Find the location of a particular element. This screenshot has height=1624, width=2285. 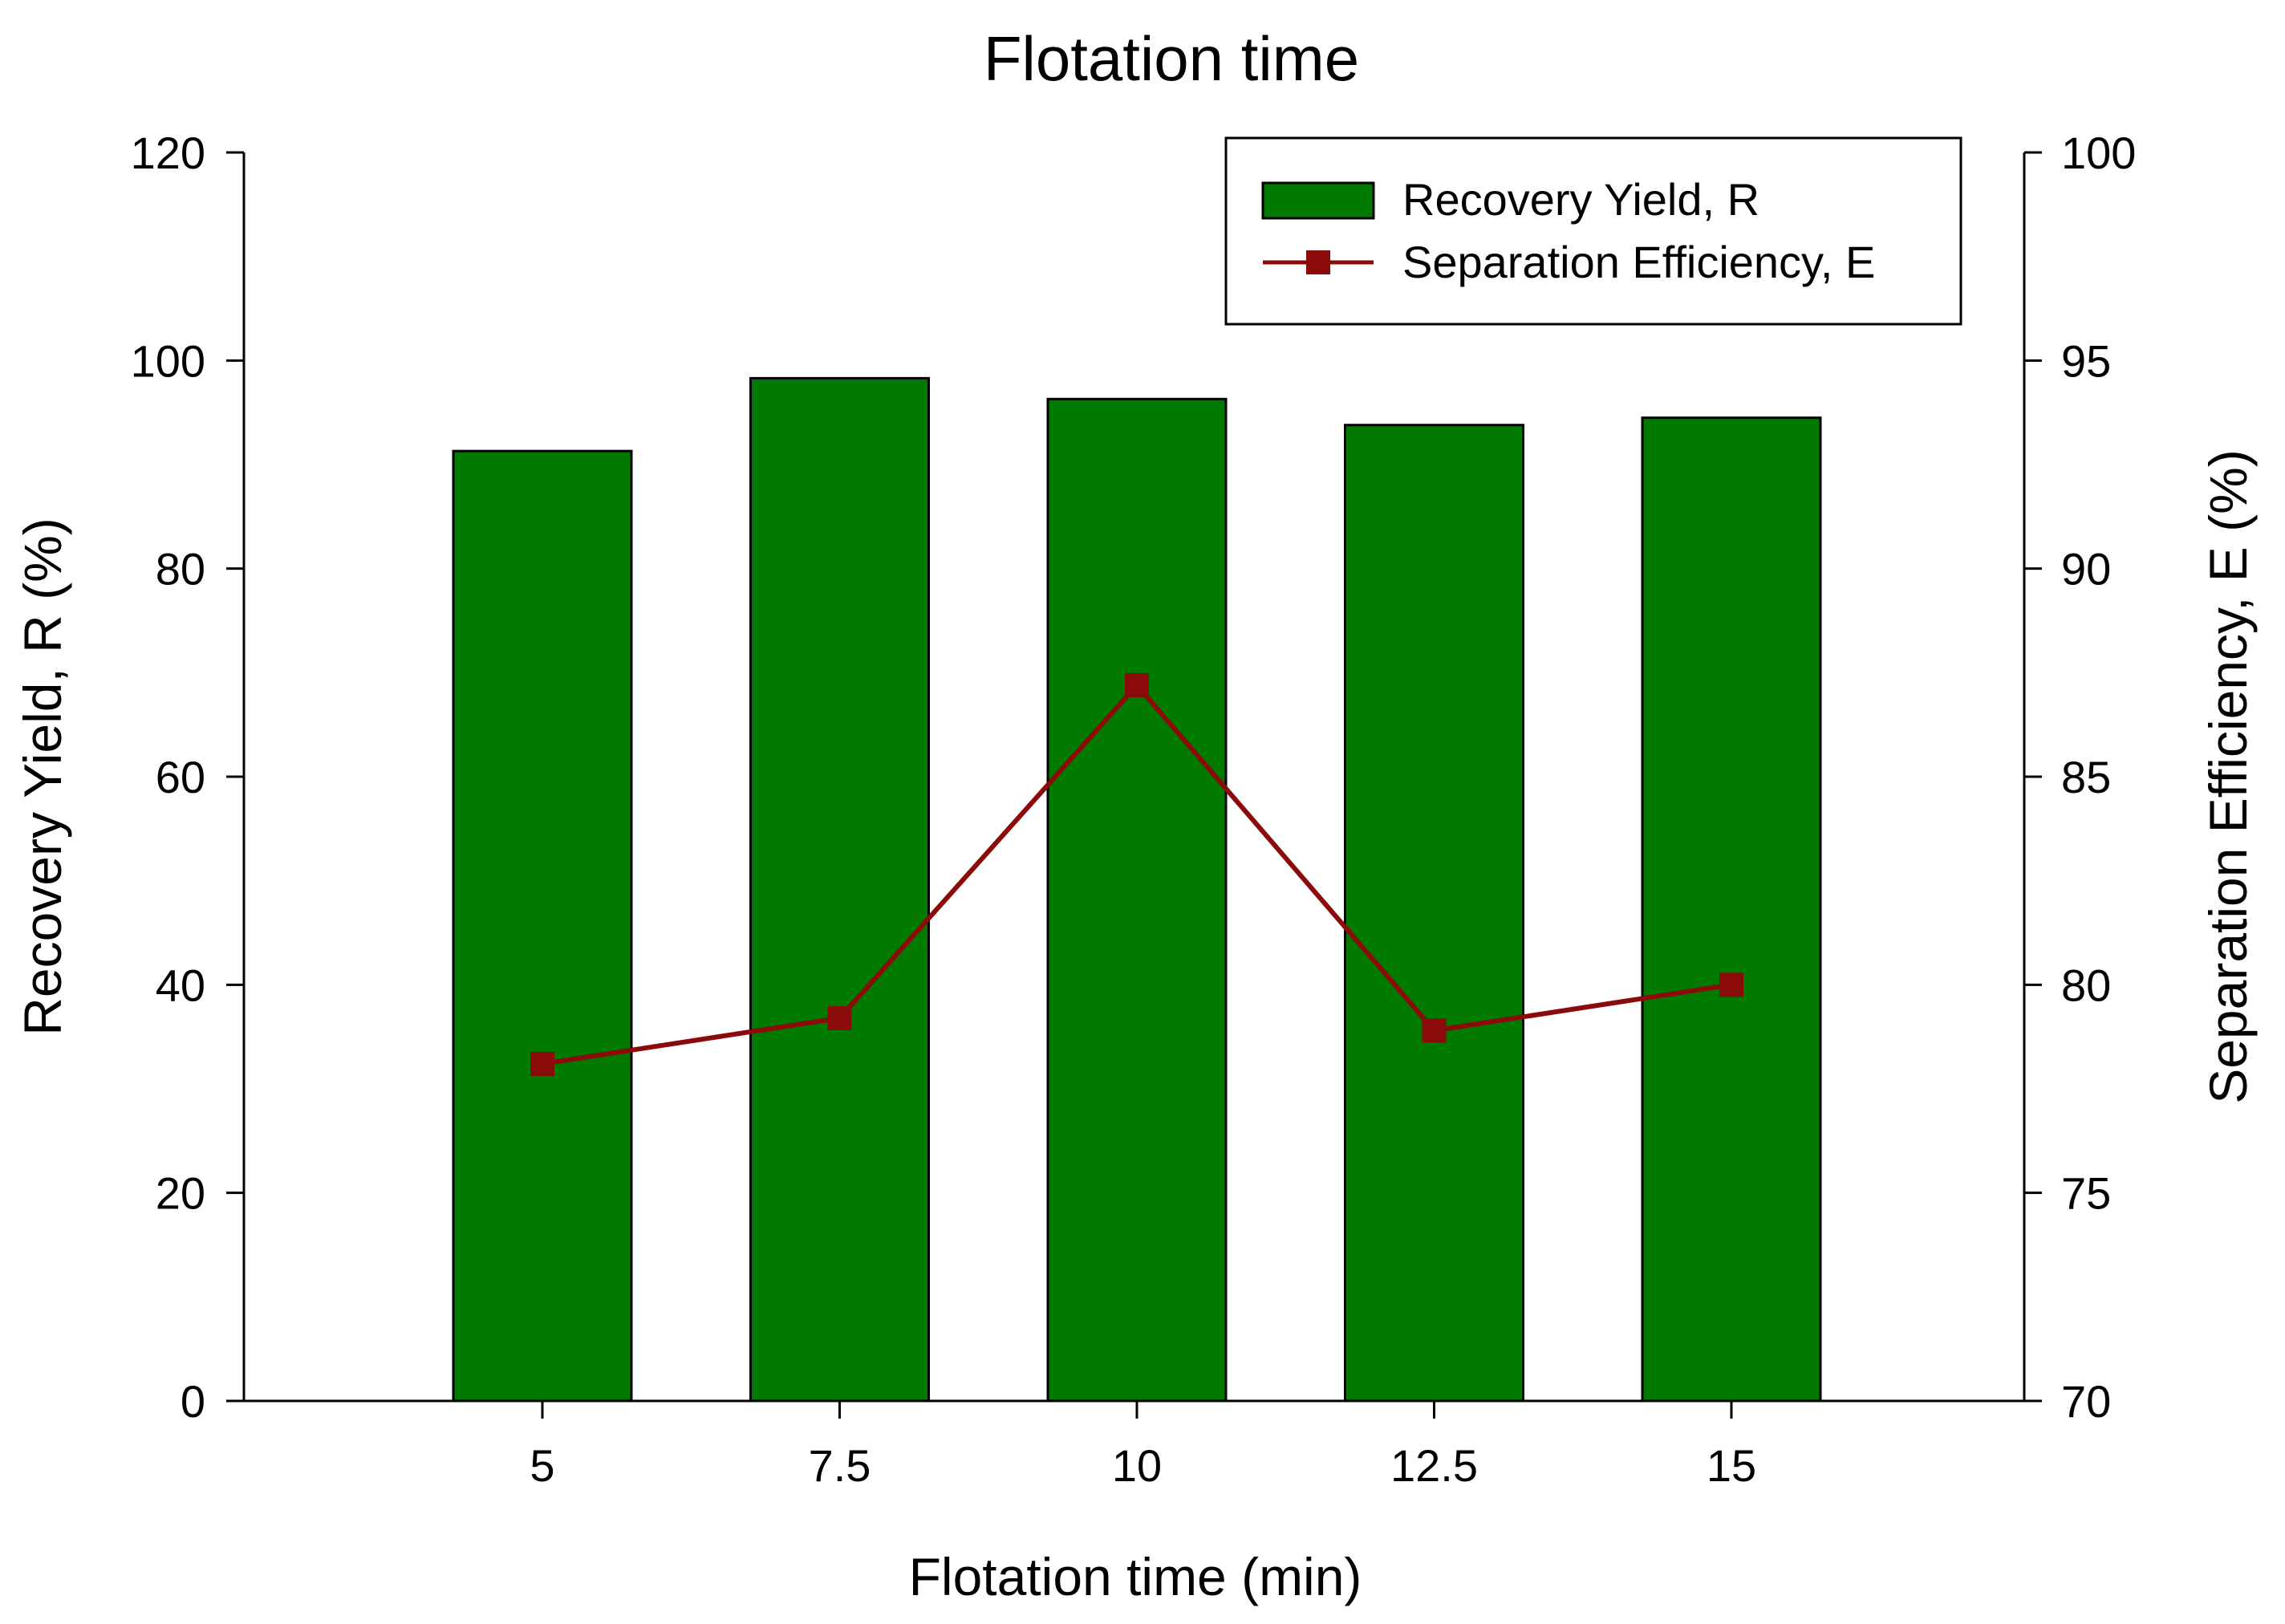

right-tick-label-85: 85 is located at coordinates (2086, 777).